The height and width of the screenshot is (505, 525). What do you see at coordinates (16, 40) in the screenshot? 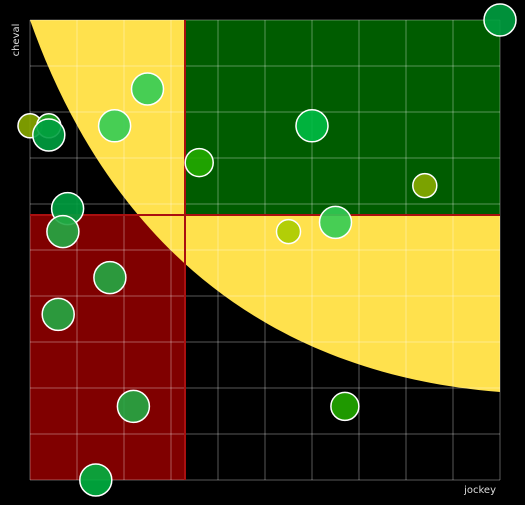
I see `y-axis-label: cheval` at bounding box center [16, 40].